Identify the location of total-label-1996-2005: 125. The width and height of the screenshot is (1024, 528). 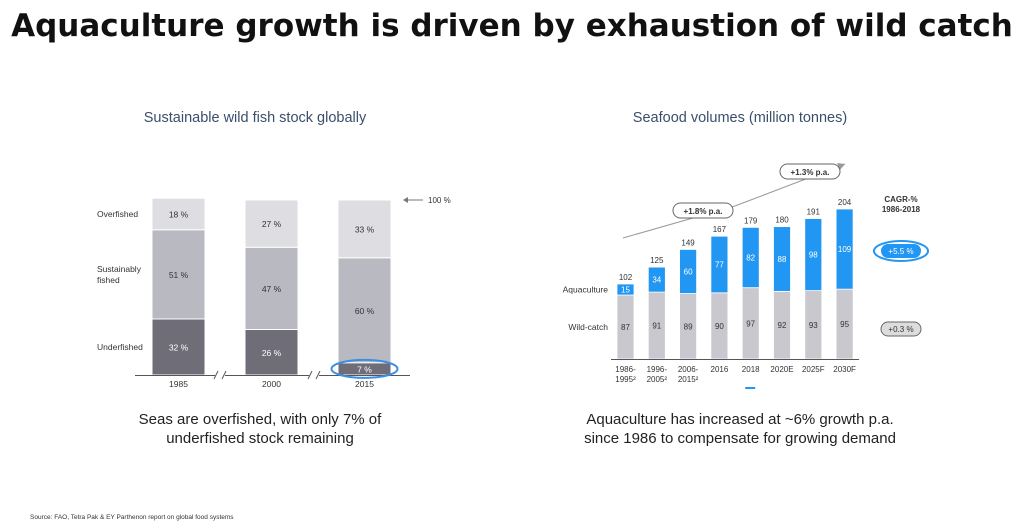
(657, 260).